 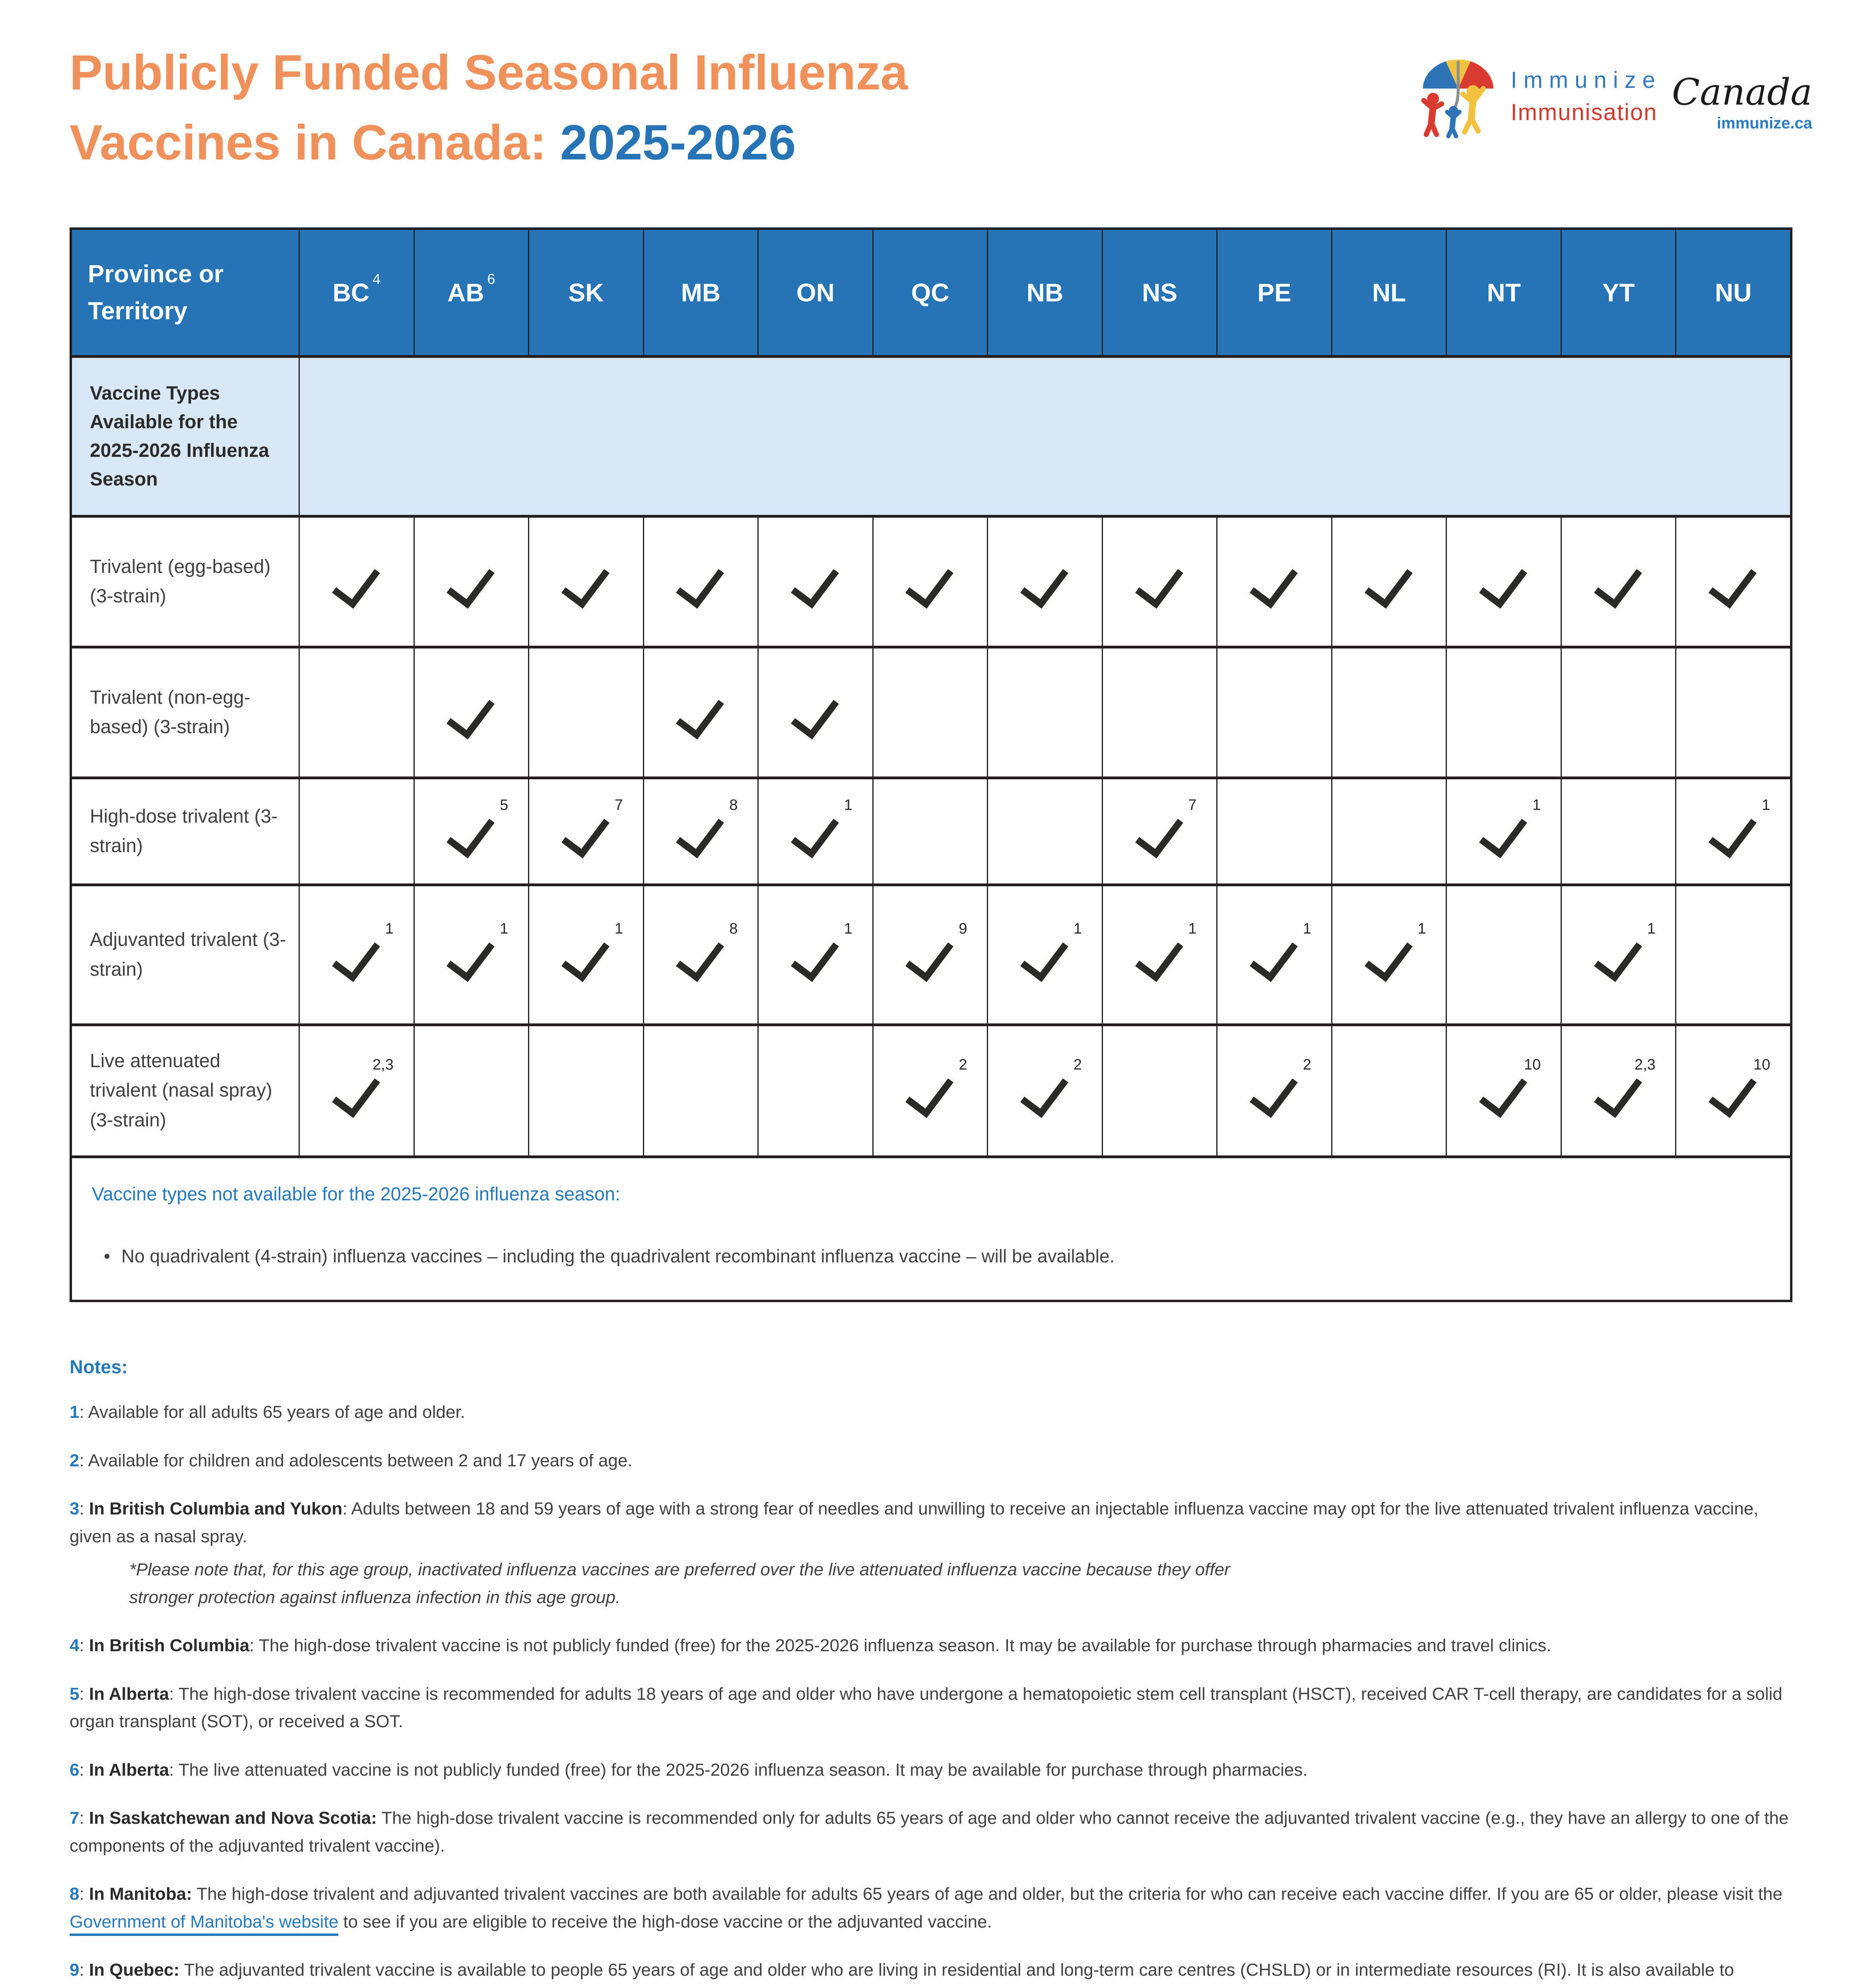 I want to click on cell-NS, so click(x=1159, y=582).